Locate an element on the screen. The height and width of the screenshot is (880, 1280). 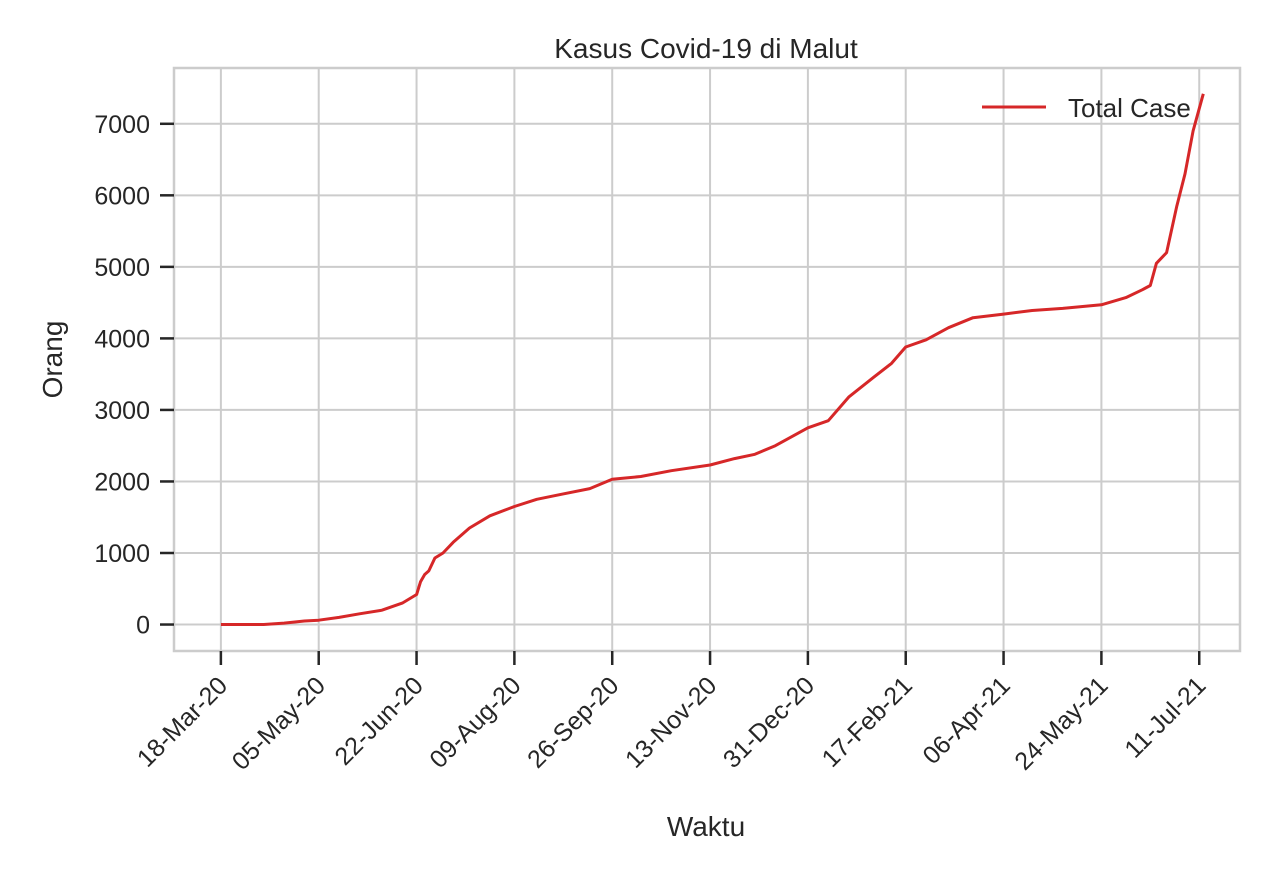
legend: Total Case is located at coordinates (1086, 108).